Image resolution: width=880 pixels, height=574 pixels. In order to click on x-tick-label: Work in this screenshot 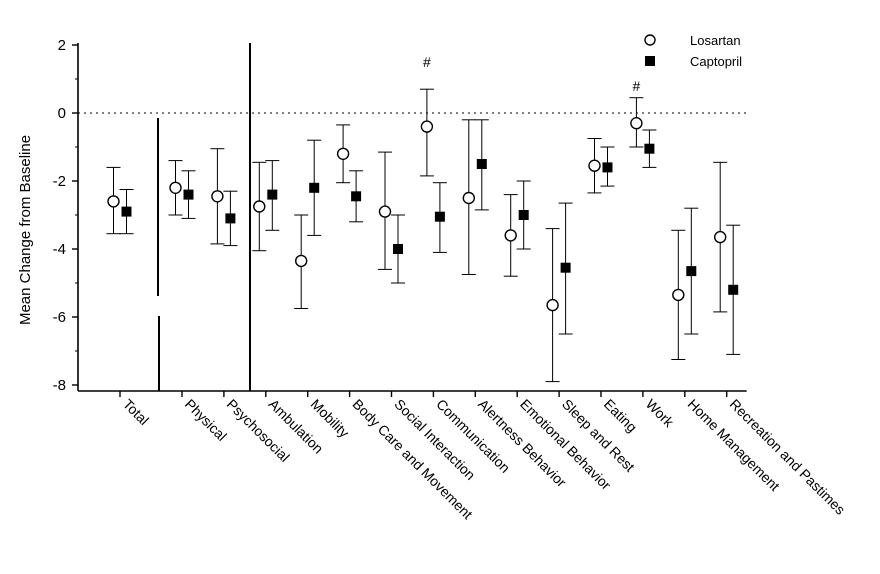, I will do `click(660, 413)`.